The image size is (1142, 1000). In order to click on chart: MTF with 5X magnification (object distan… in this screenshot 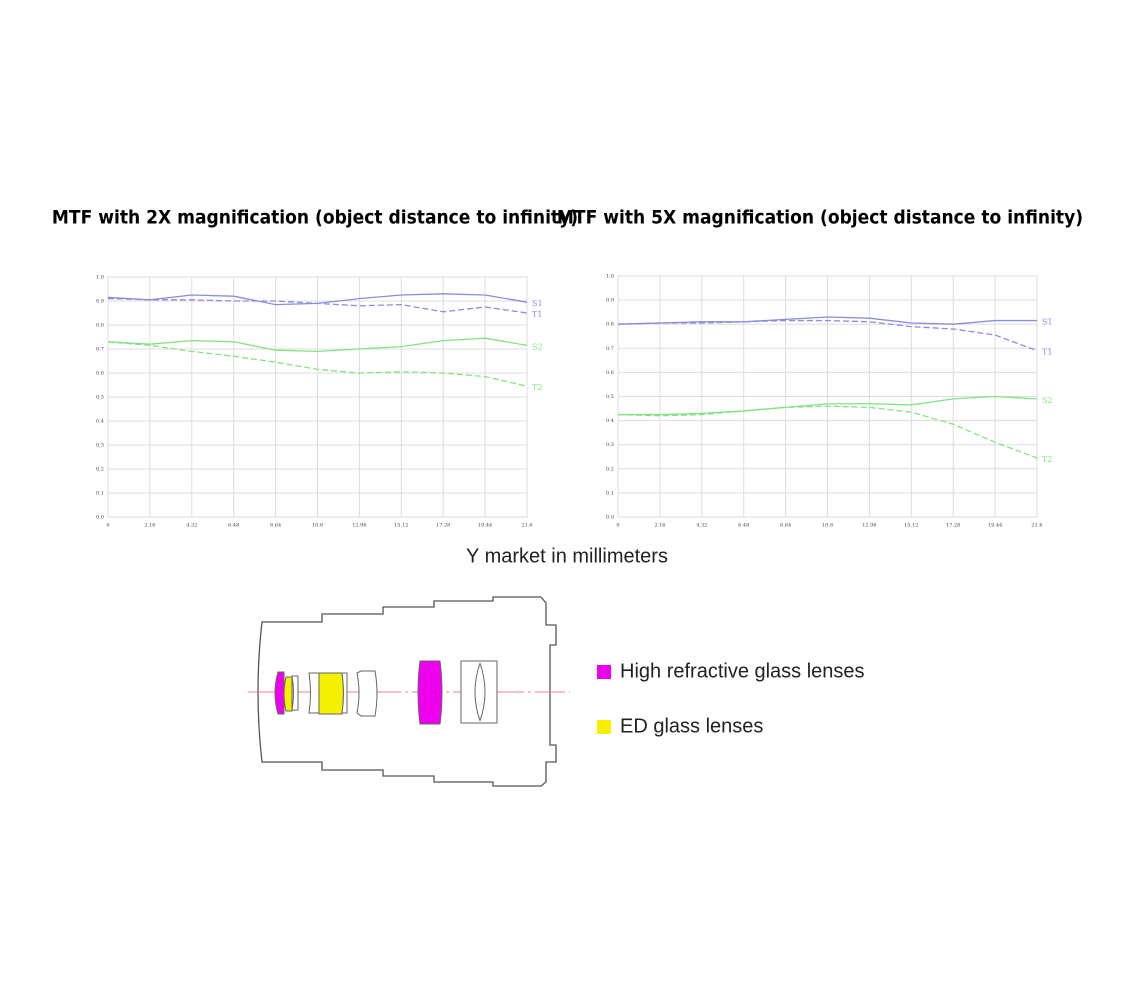, I will do `click(820, 368)`.